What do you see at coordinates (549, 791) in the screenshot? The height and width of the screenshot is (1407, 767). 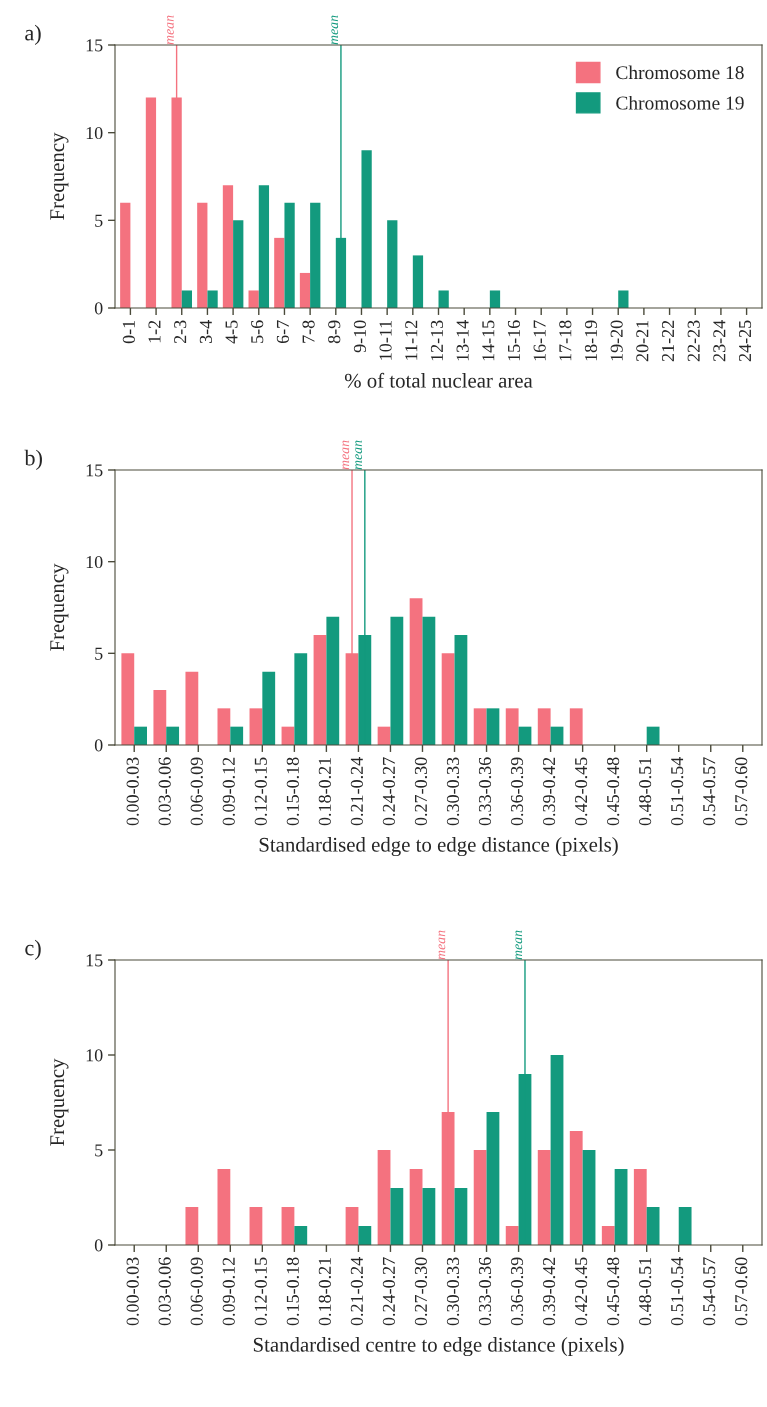 I see `x-tick-label: 0.39-0.42` at bounding box center [549, 791].